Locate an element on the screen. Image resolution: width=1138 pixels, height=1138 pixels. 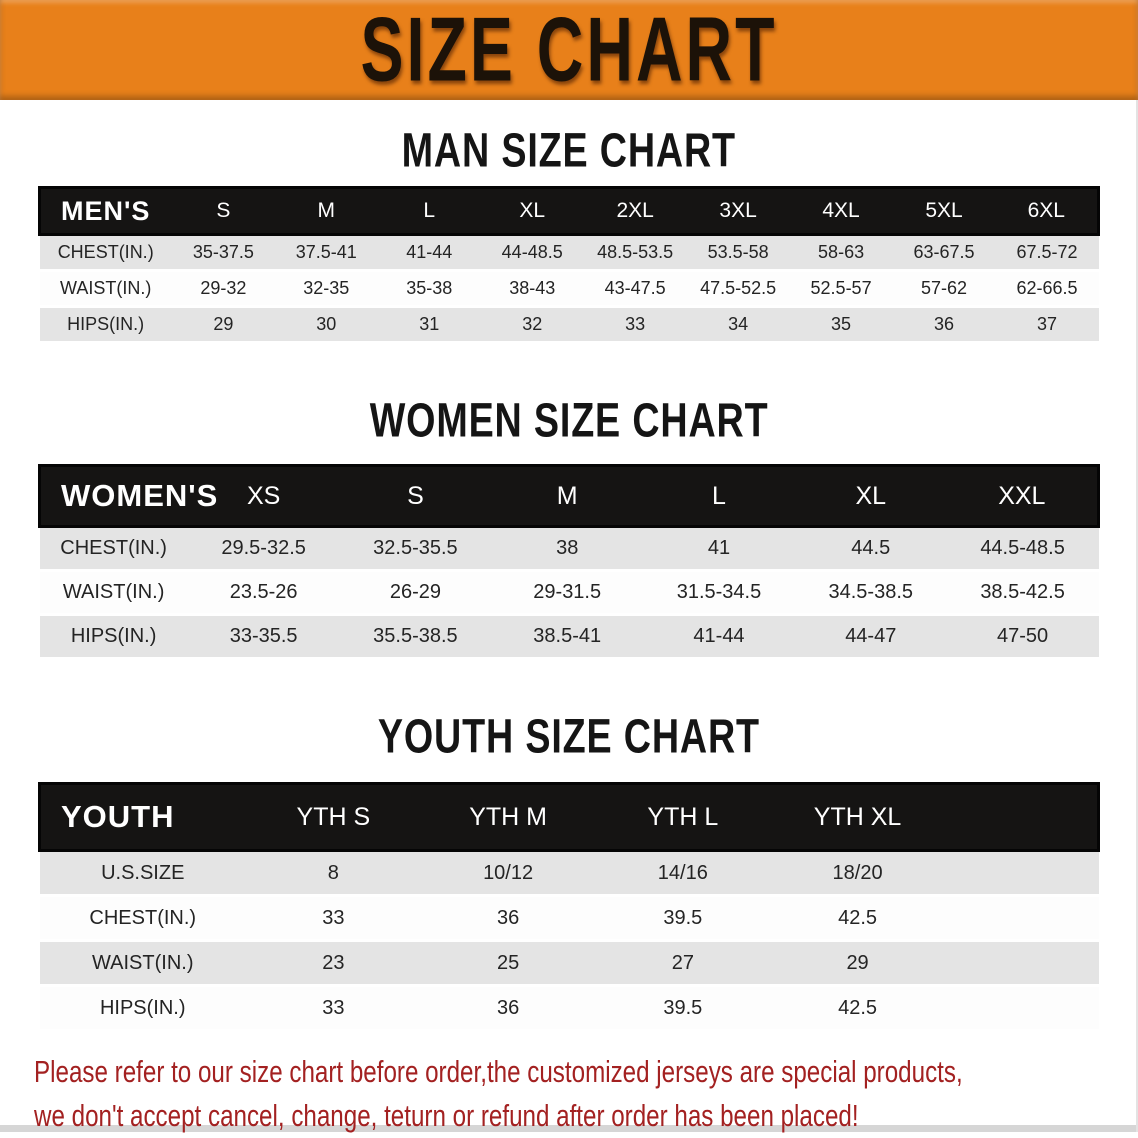
cell-value: 35-37.5 is located at coordinates (223, 253).